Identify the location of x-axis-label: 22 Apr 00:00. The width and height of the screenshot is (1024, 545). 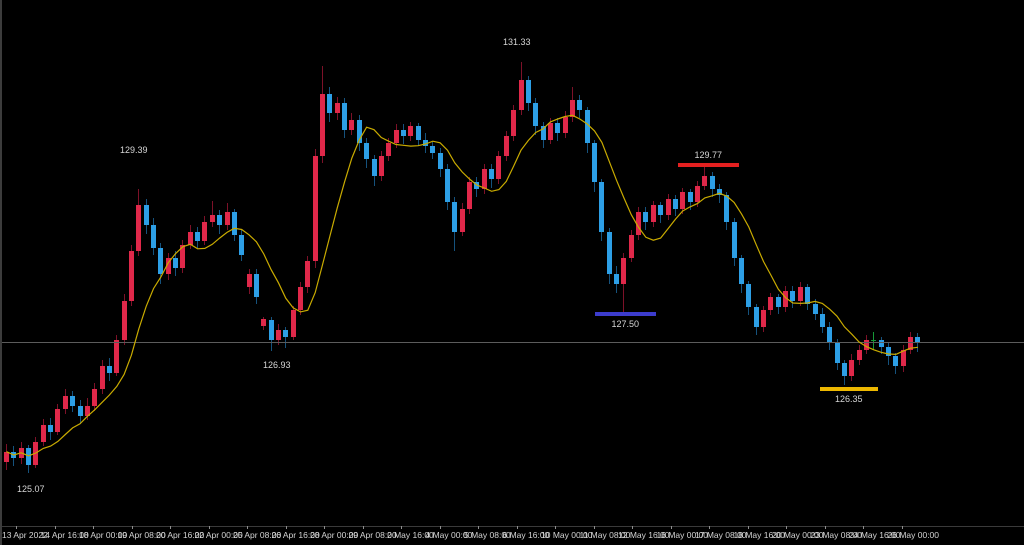
(218, 535).